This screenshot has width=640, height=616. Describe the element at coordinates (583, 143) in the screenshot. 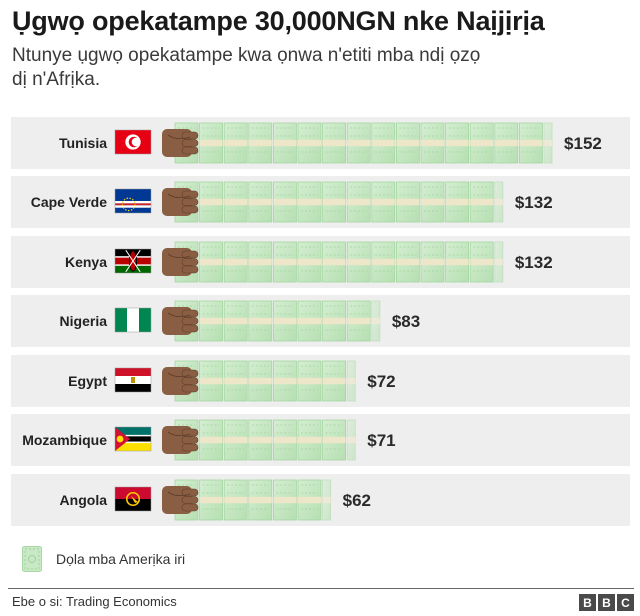

I see `value-label: $152` at that location.